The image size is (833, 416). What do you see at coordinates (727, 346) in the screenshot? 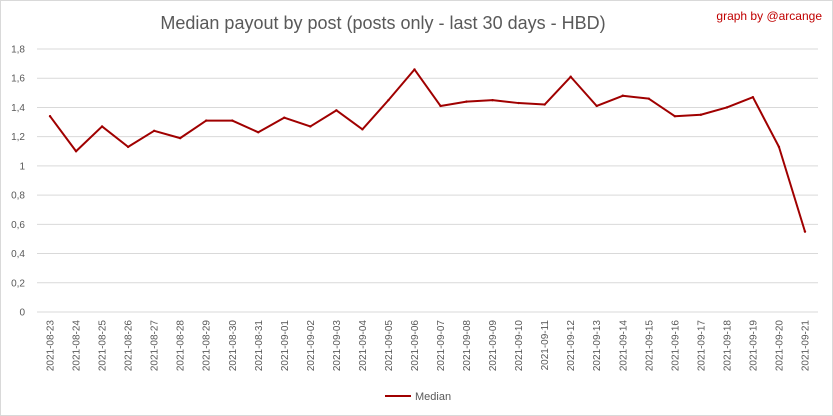
I see `x-tick-label: 2021-09-18` at bounding box center [727, 346].